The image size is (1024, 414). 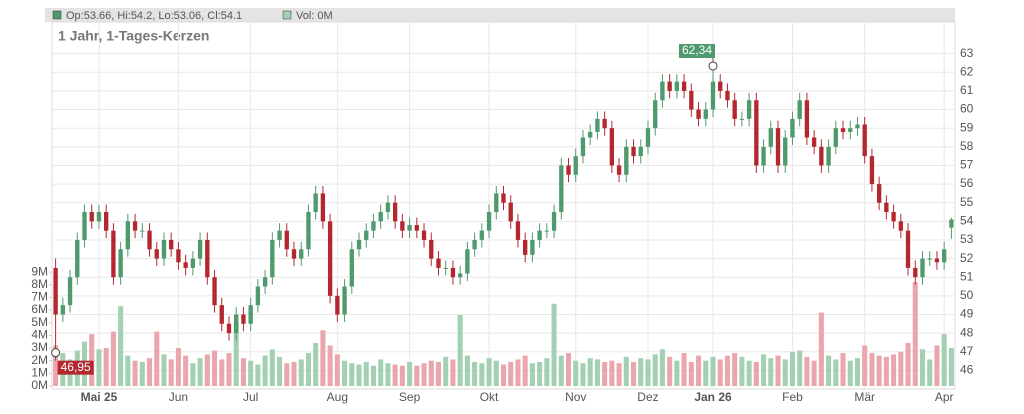 I want to click on x-tick-label: Sep, so click(x=410, y=397).